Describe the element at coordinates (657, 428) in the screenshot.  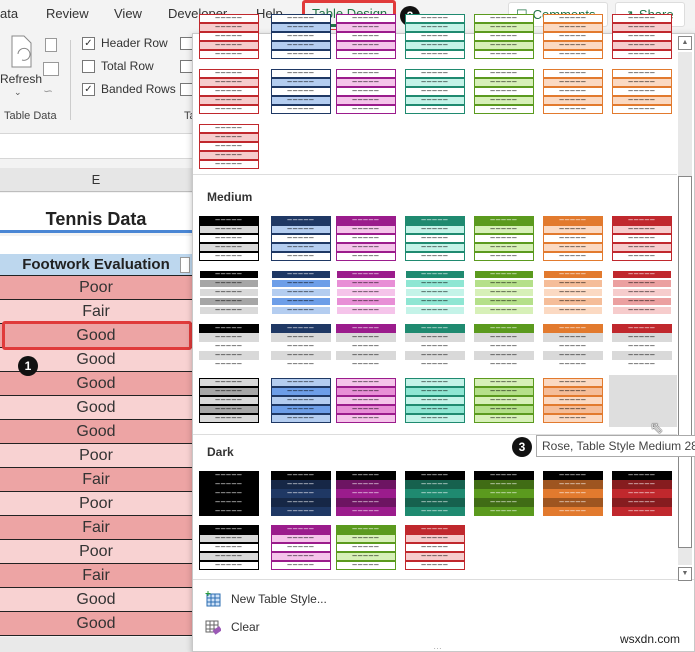
I see `mouse-cursor-icon: ⬁` at that location.